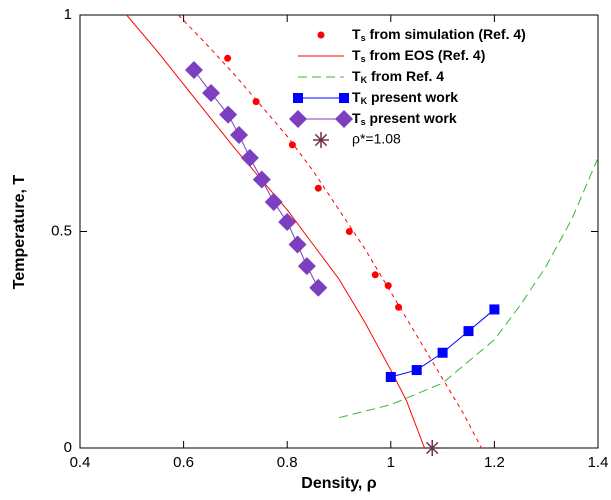 The image size is (611, 500). Describe the element at coordinates (339, 483) in the screenshot. I see `x-axis-label: Density, ρ` at that location.